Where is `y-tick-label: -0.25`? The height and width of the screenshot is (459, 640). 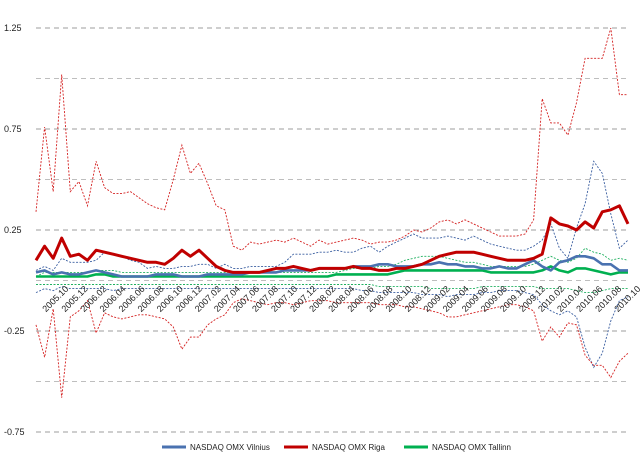 y-tick-label: -0.25 is located at coordinates (14, 331).